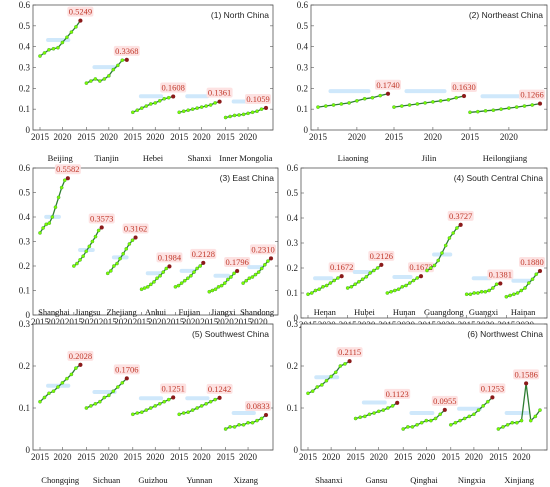 The height and width of the screenshot is (487, 550). Describe the element at coordinates (303, 68) in the screenshot. I see `y-tick-label: 0.3` at that location.